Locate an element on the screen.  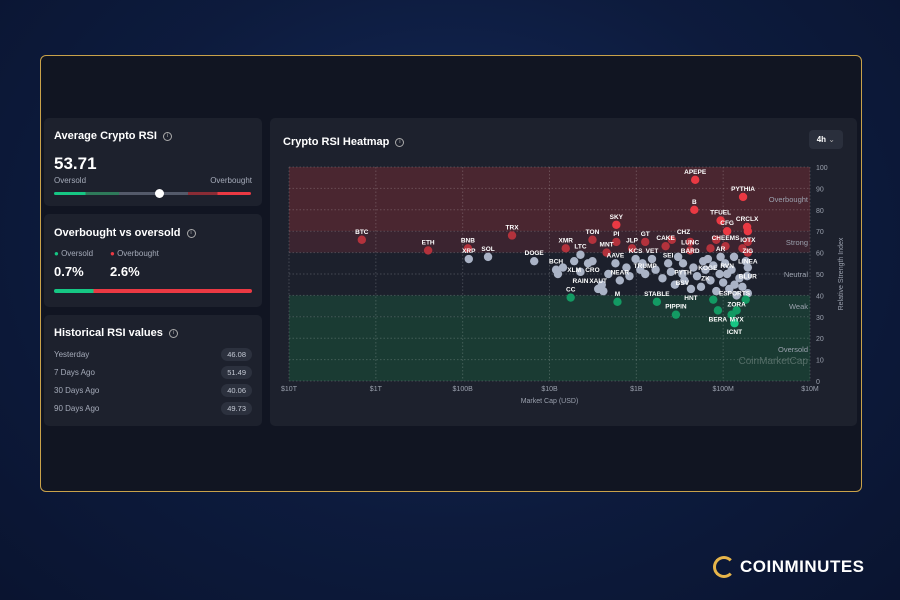
point-label: ETH is located at coordinates (428, 242).